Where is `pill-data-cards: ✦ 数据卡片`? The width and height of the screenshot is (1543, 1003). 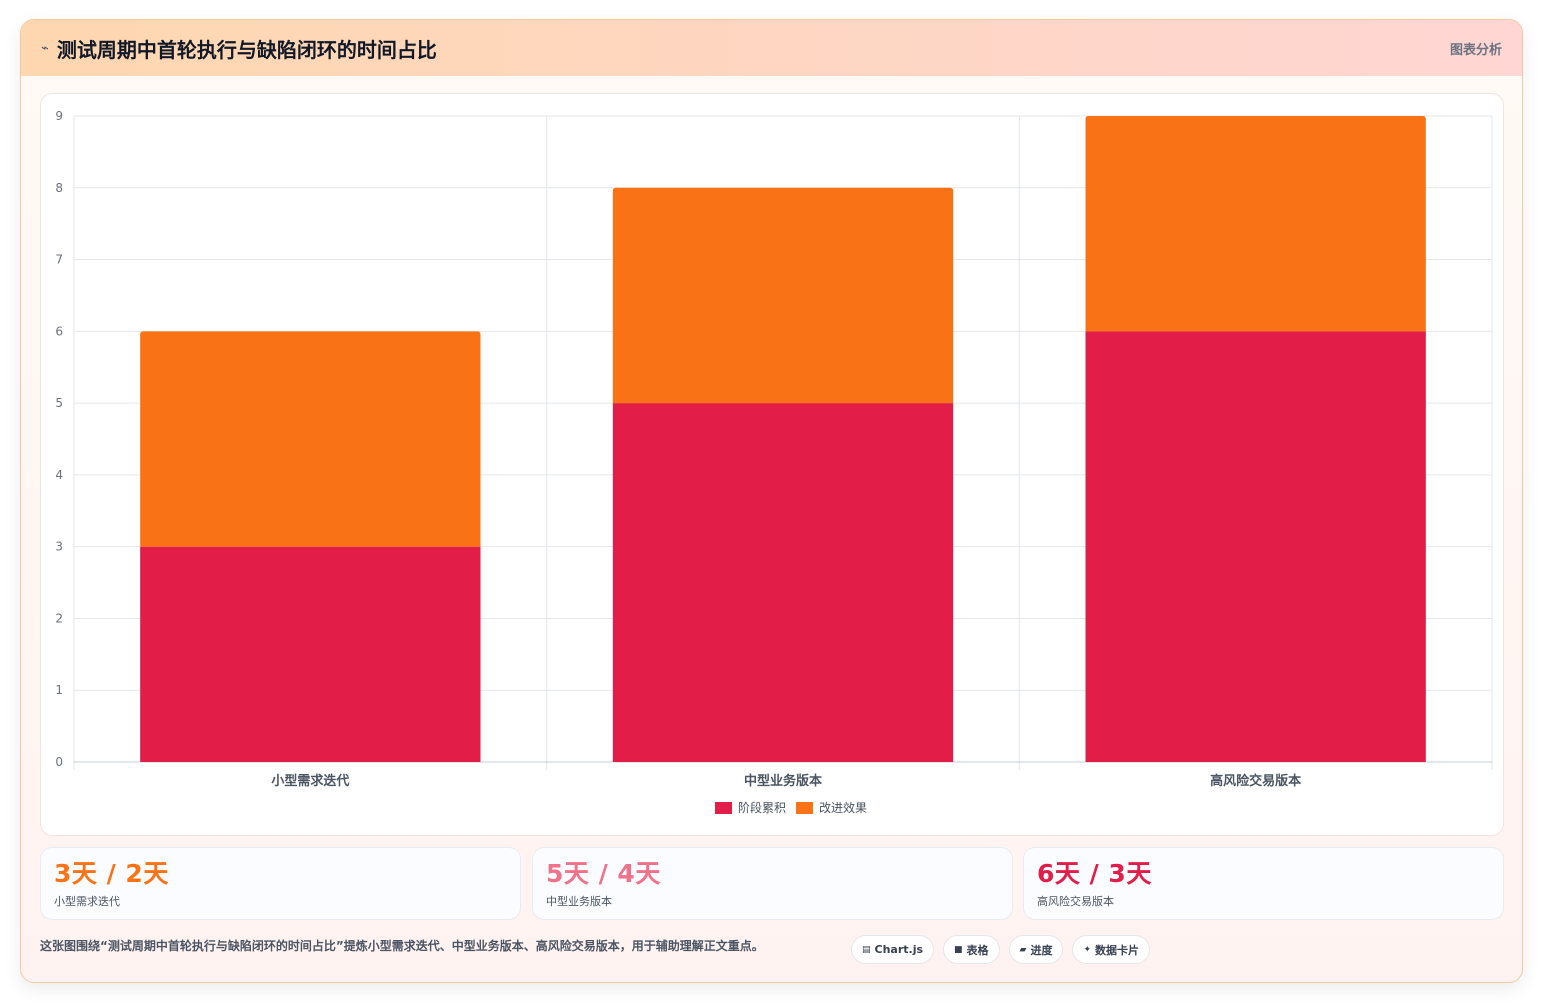 pill-data-cards: ✦ 数据卡片 is located at coordinates (1111, 949).